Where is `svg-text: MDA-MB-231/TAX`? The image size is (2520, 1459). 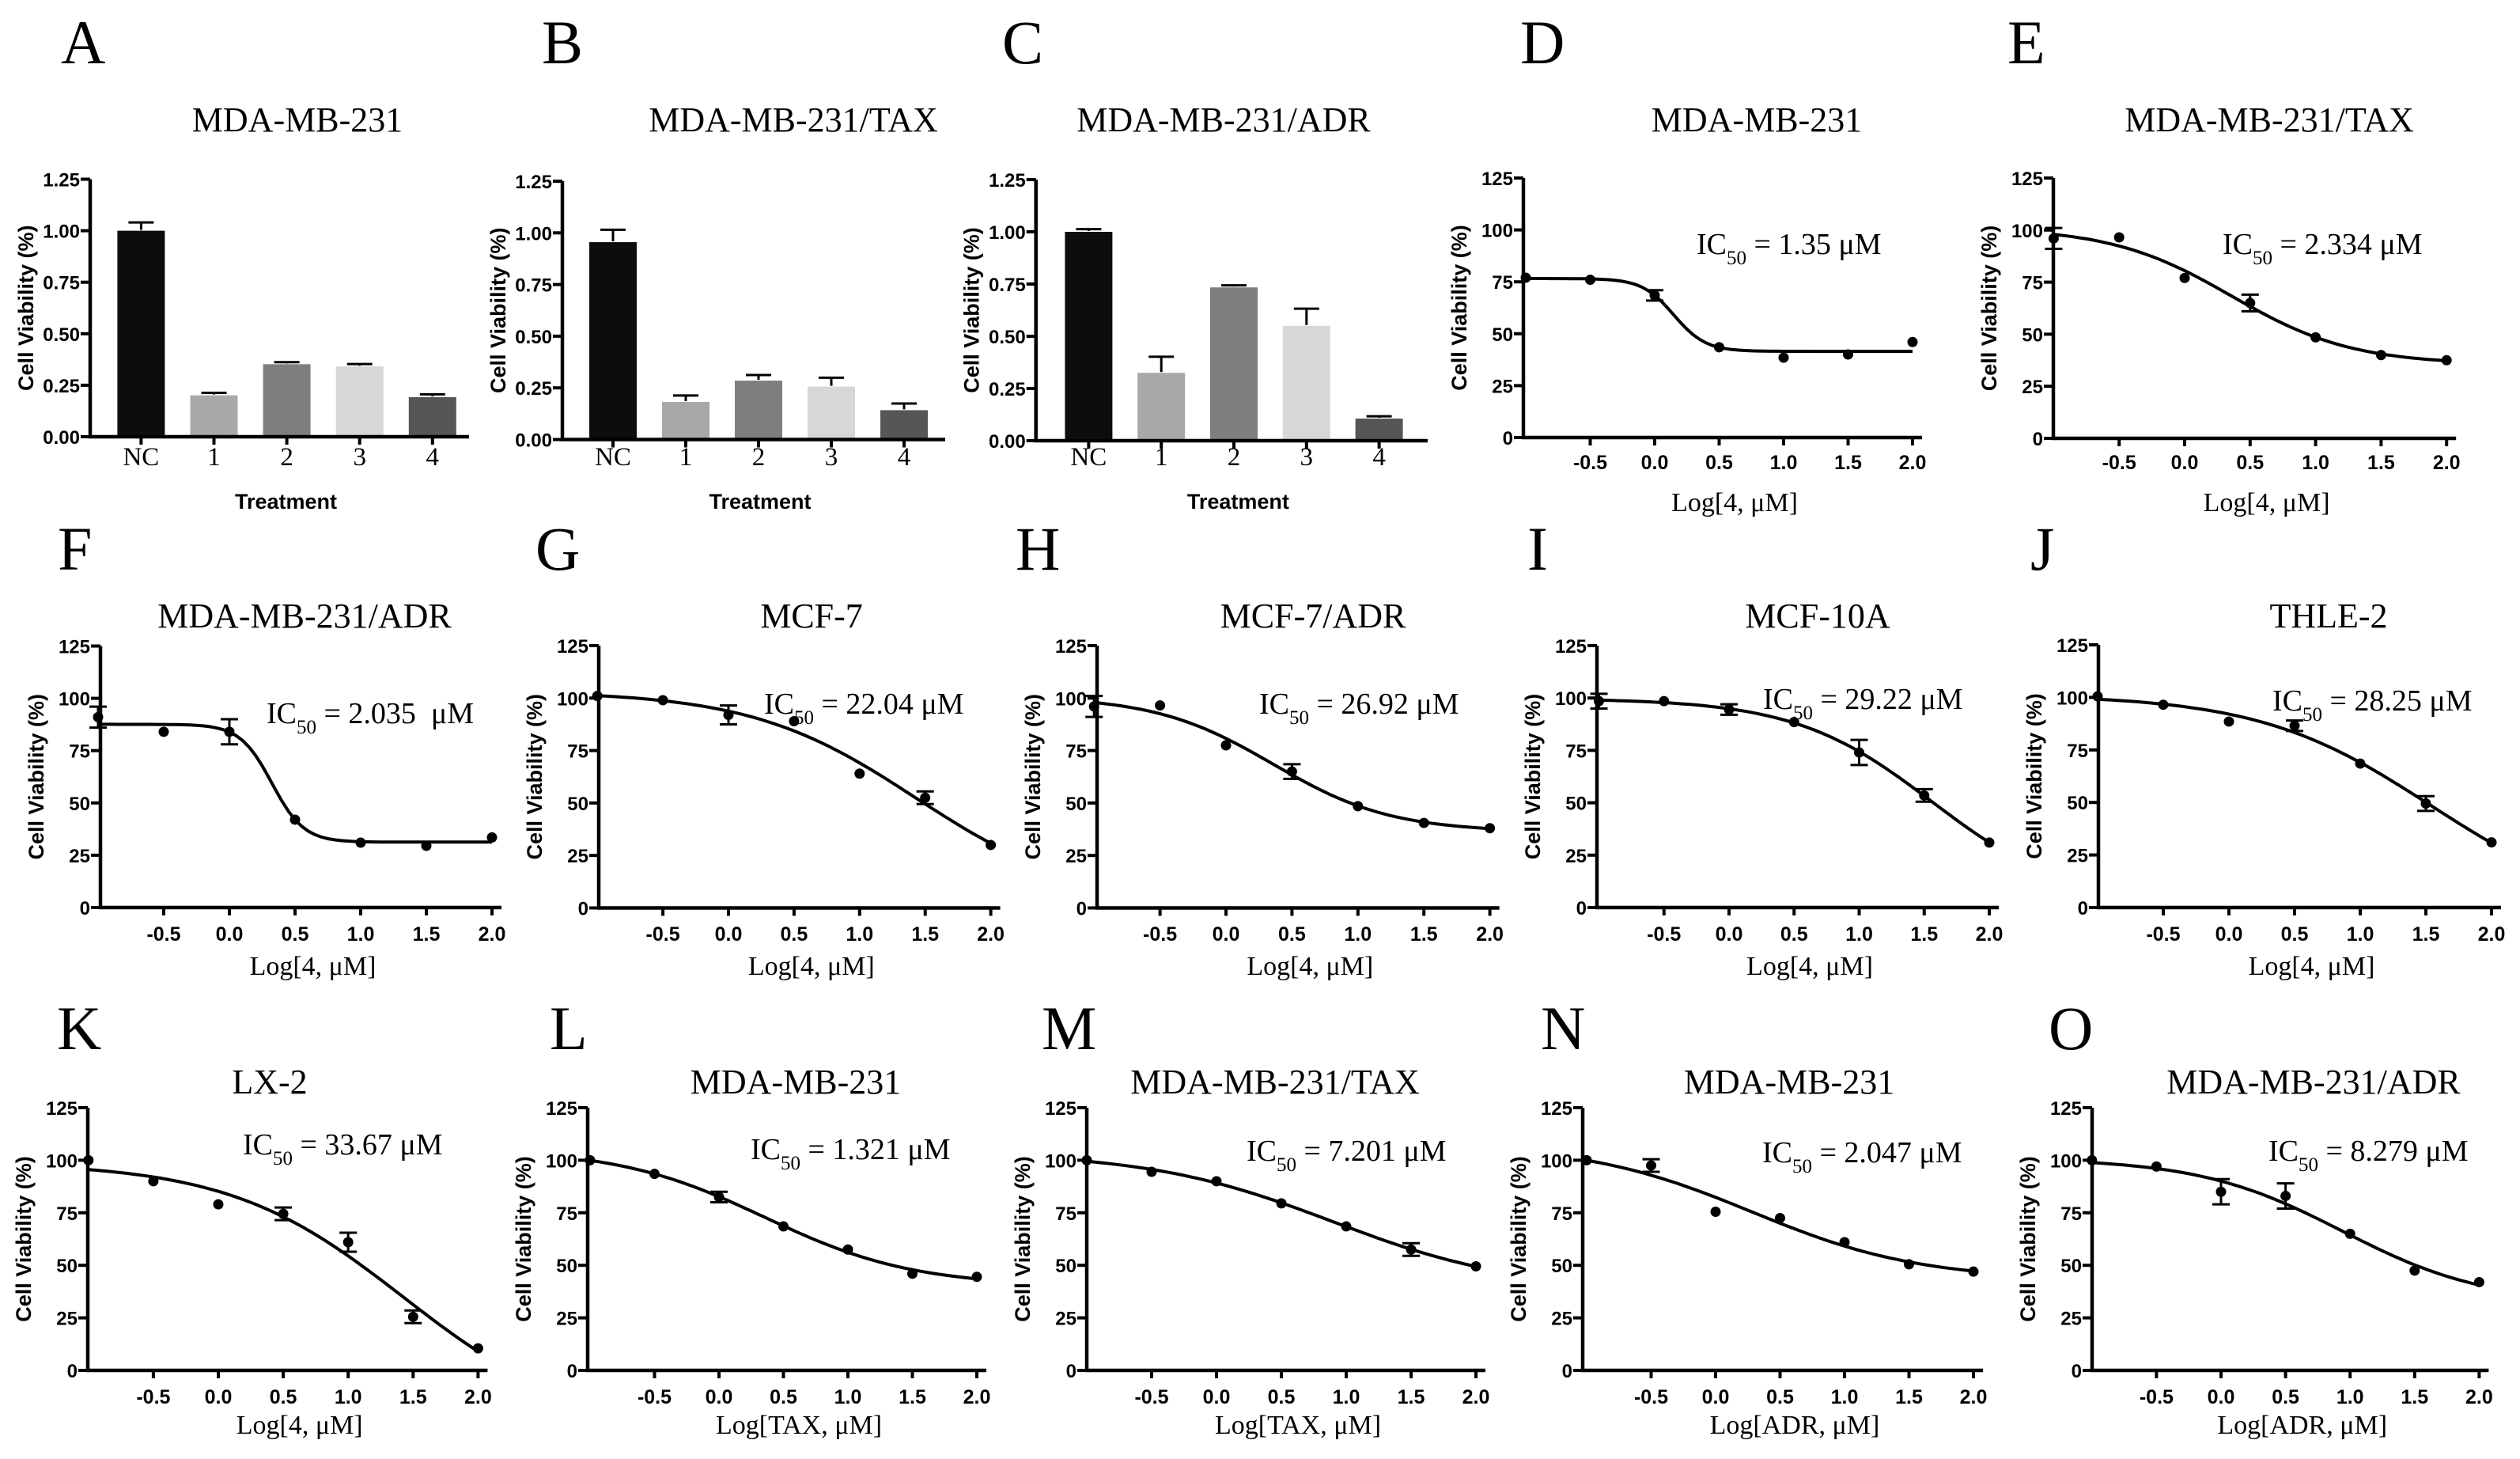 svg-text: MDA-MB-231/TAX is located at coordinates (1275, 1082).